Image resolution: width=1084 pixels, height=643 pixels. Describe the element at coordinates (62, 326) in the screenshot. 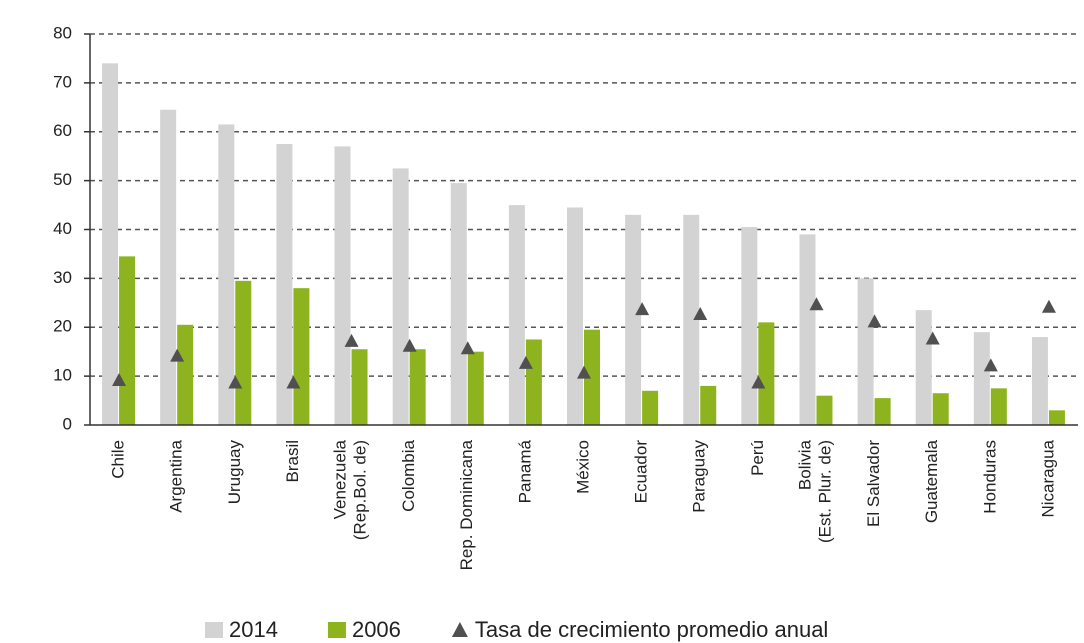

I see `y-tick-label: 20` at that location.